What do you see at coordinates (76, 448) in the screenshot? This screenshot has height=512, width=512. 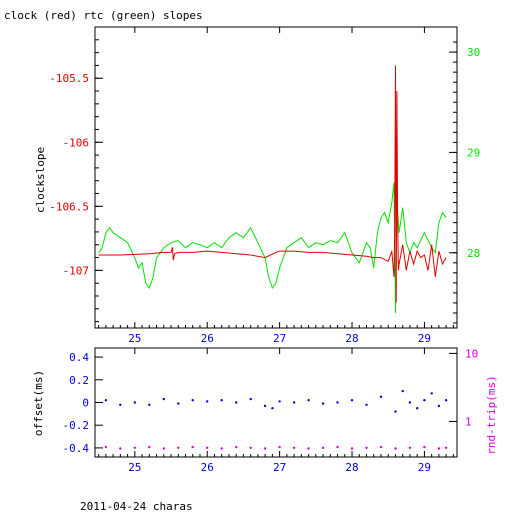 I see `y-tick-label: -0.4` at bounding box center [76, 448].